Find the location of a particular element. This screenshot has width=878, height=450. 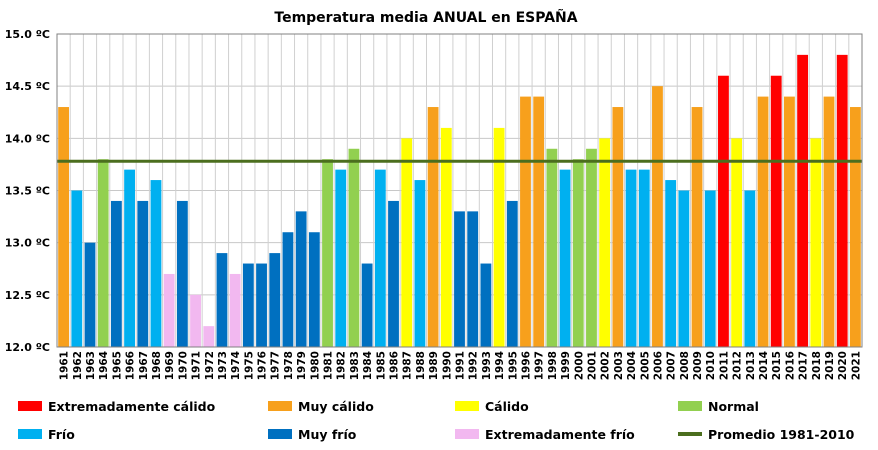

bar-1980 is located at coordinates (314, 289).